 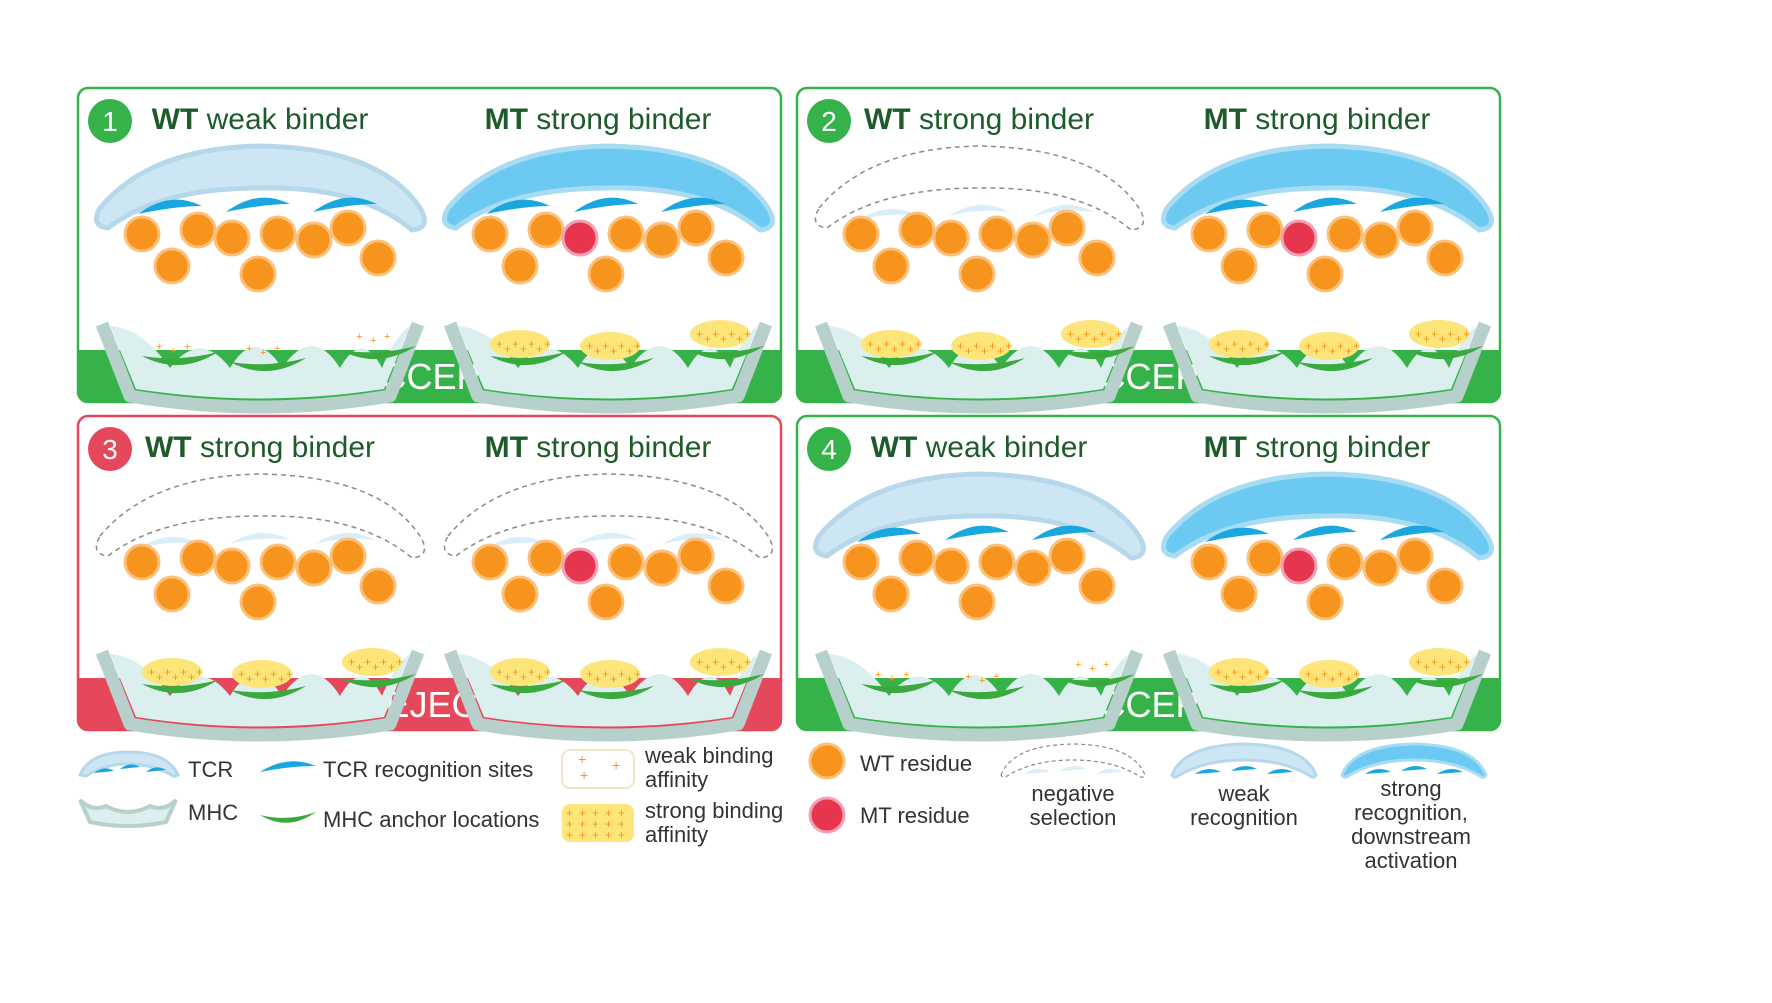 I want to click on legend-weak-recognition: weak recognition, so click(x=1244, y=805).